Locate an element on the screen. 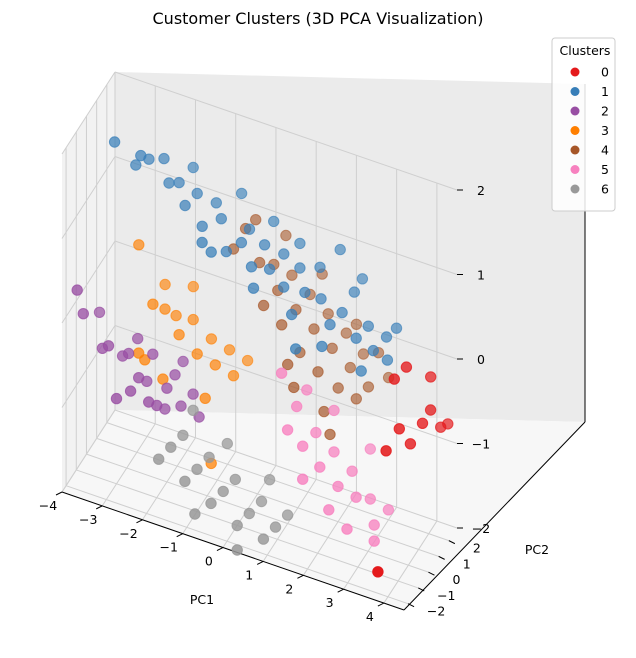 The image size is (636, 658). x-tick-label: −3 is located at coordinates (88, 519).